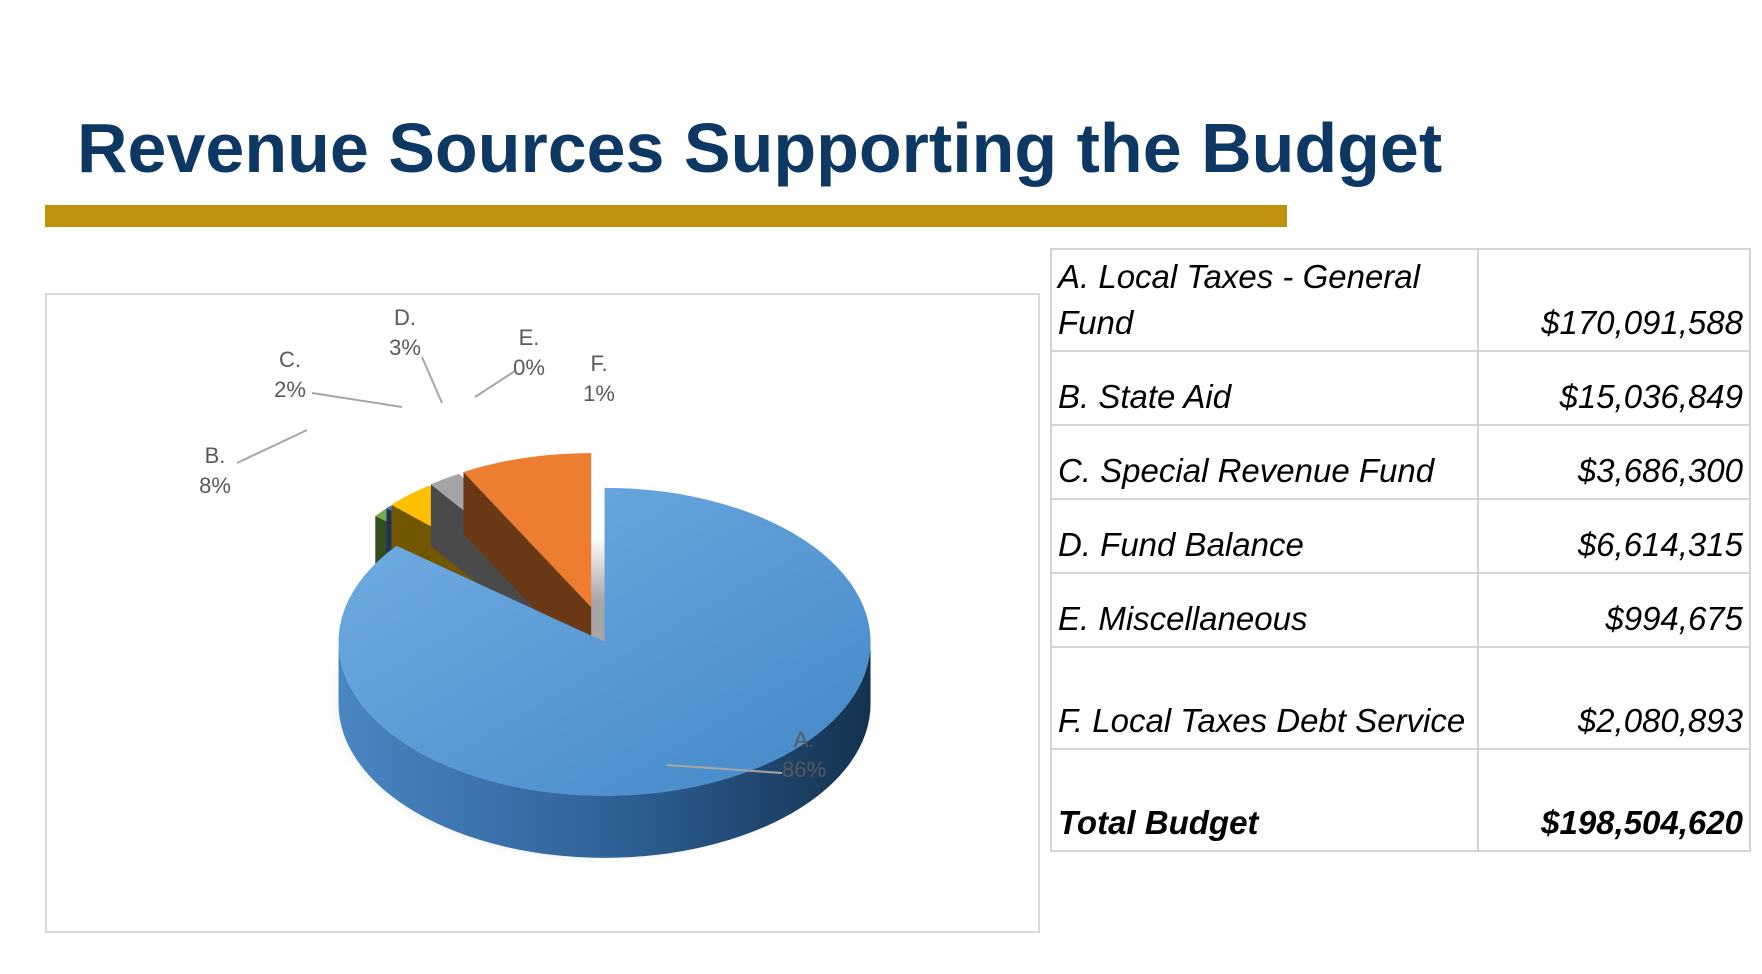 This screenshot has width=1762, height=974. Describe the element at coordinates (1614, 610) in the screenshot. I see `amount-cell: $994,675` at that location.